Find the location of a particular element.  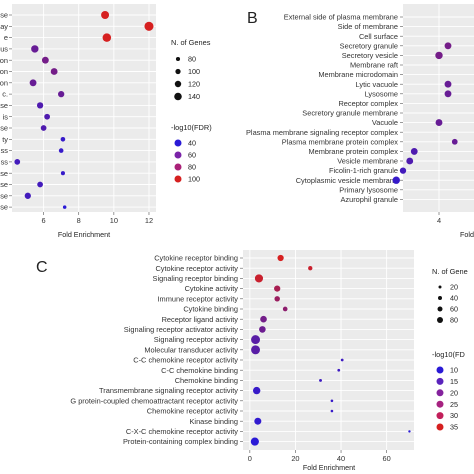

legend-fdr-label: 100 is located at coordinates (194, 179).